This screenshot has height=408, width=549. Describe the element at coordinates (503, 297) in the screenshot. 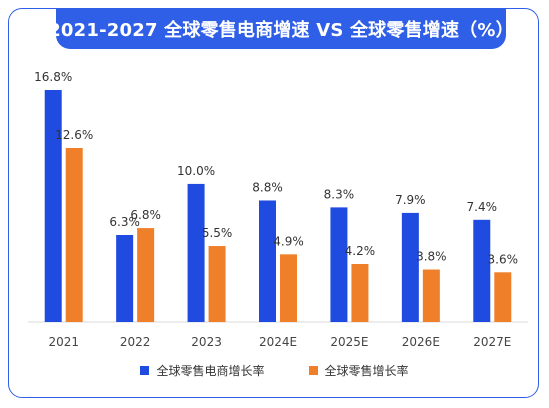

I see `bar-retail-2027E` at that location.